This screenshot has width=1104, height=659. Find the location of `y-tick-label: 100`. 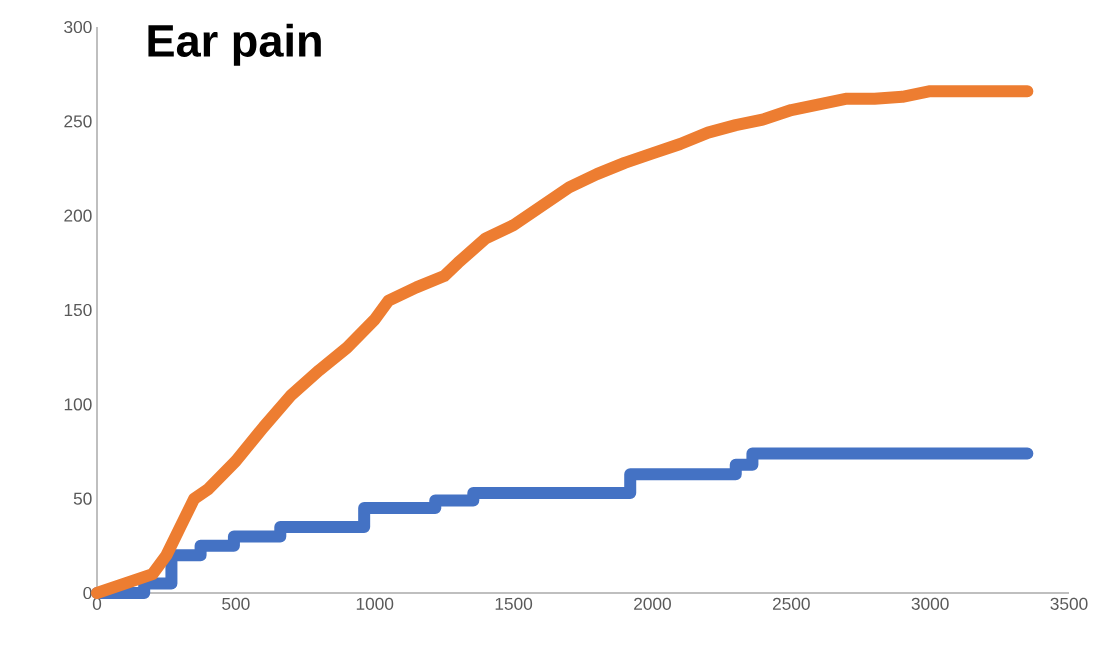

y-tick-label: 100 is located at coordinates (78, 404).